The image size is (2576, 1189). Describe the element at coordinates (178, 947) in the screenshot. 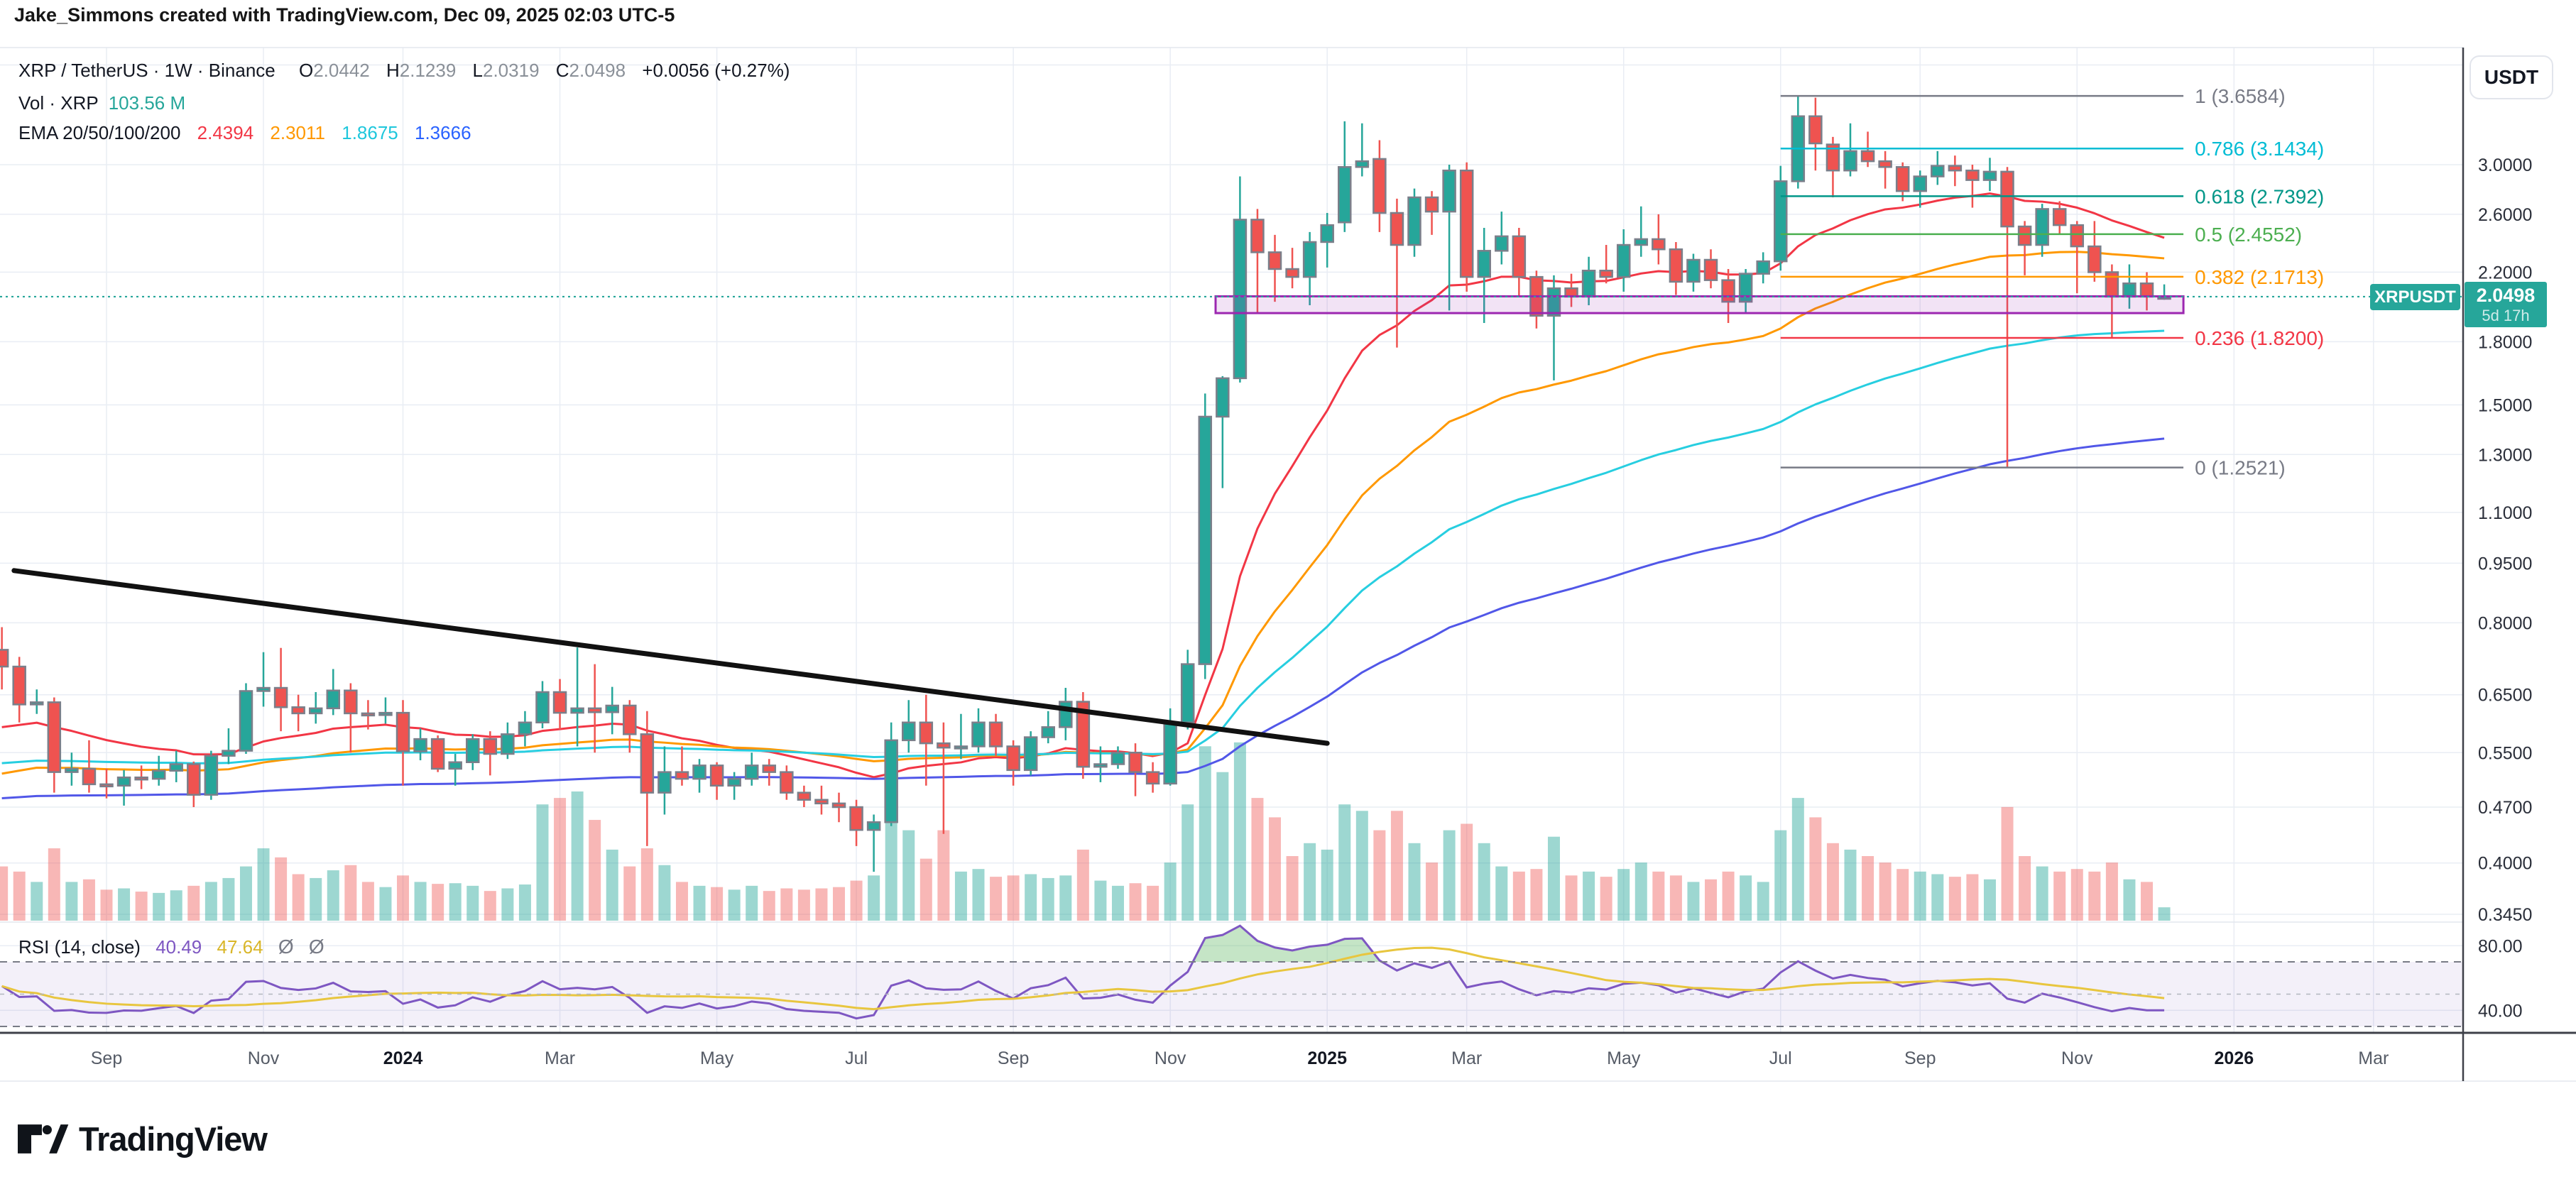

I see `rsi-value: 40.49` at that location.